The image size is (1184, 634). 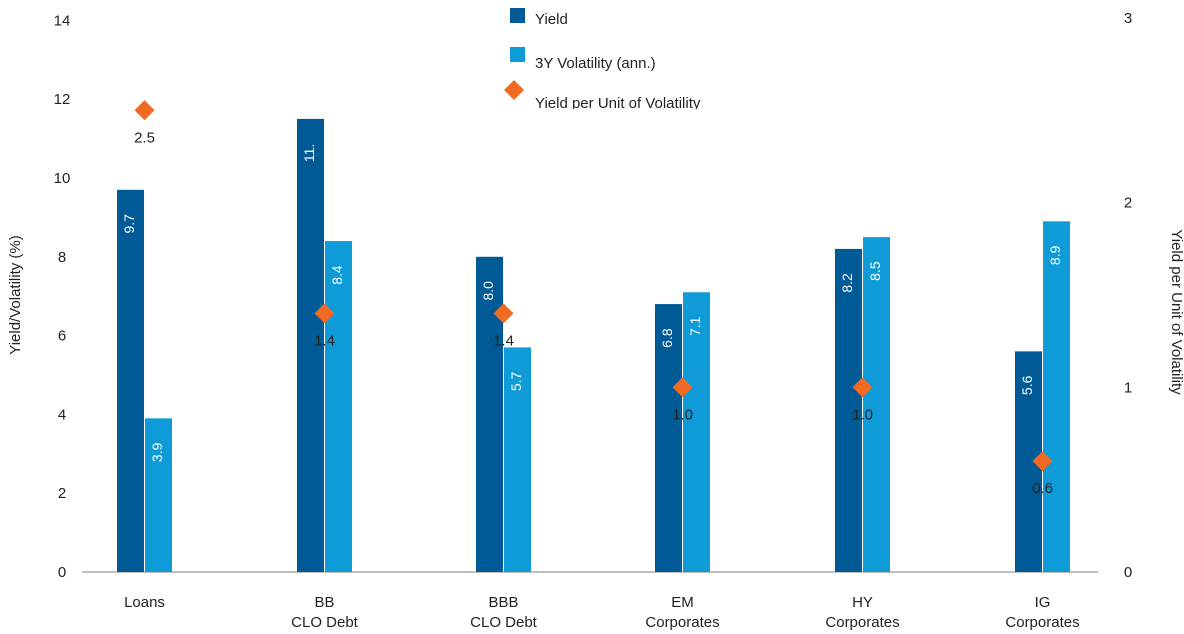 What do you see at coordinates (862, 602) in the screenshot?
I see `category-label: HY` at bounding box center [862, 602].